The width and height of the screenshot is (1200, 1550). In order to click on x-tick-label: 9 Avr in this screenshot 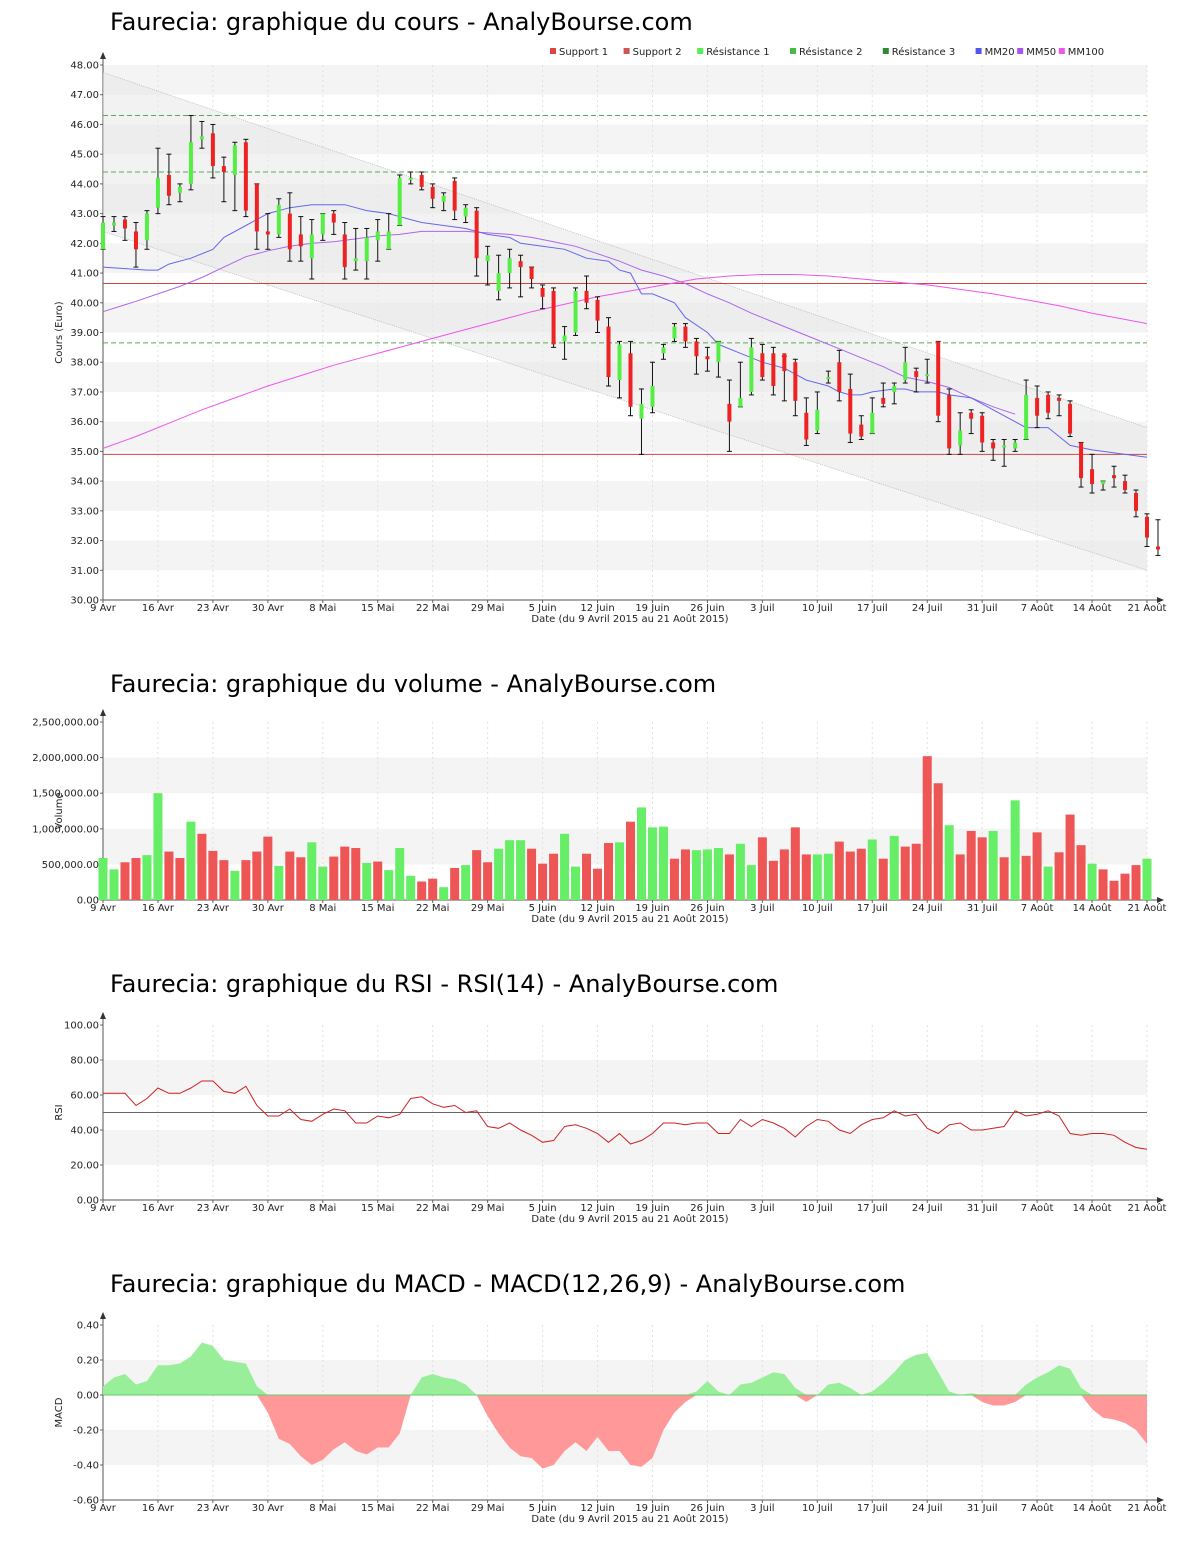, I will do `click(103, 908)`.